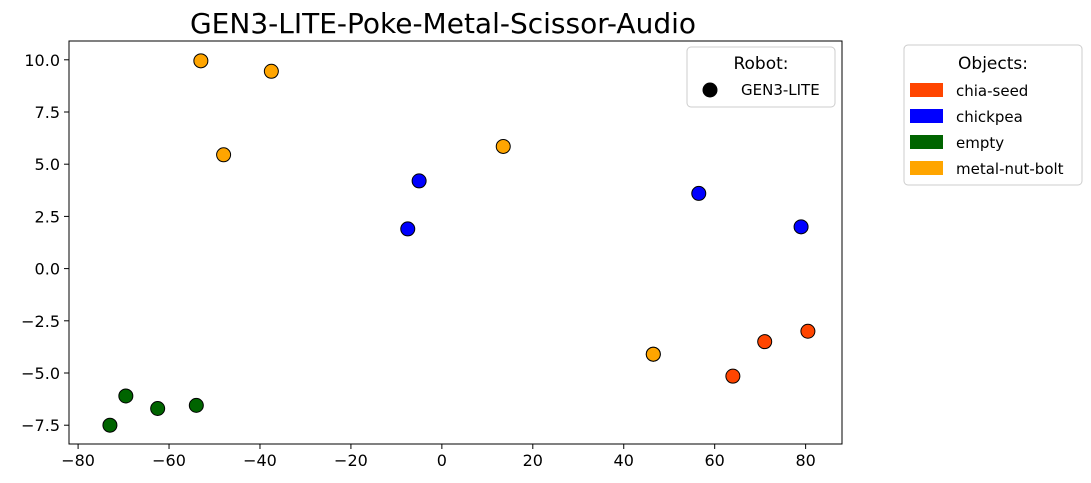  I want to click on robot-legend: Robot: GEN3-LITE, so click(761, 77).